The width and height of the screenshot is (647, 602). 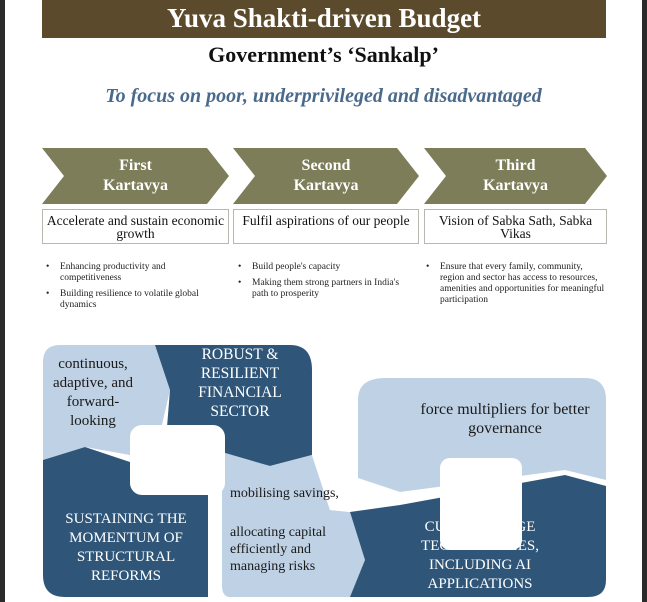 I want to click on chevron-second-kartavya: Second Kartavya, so click(x=326, y=176).